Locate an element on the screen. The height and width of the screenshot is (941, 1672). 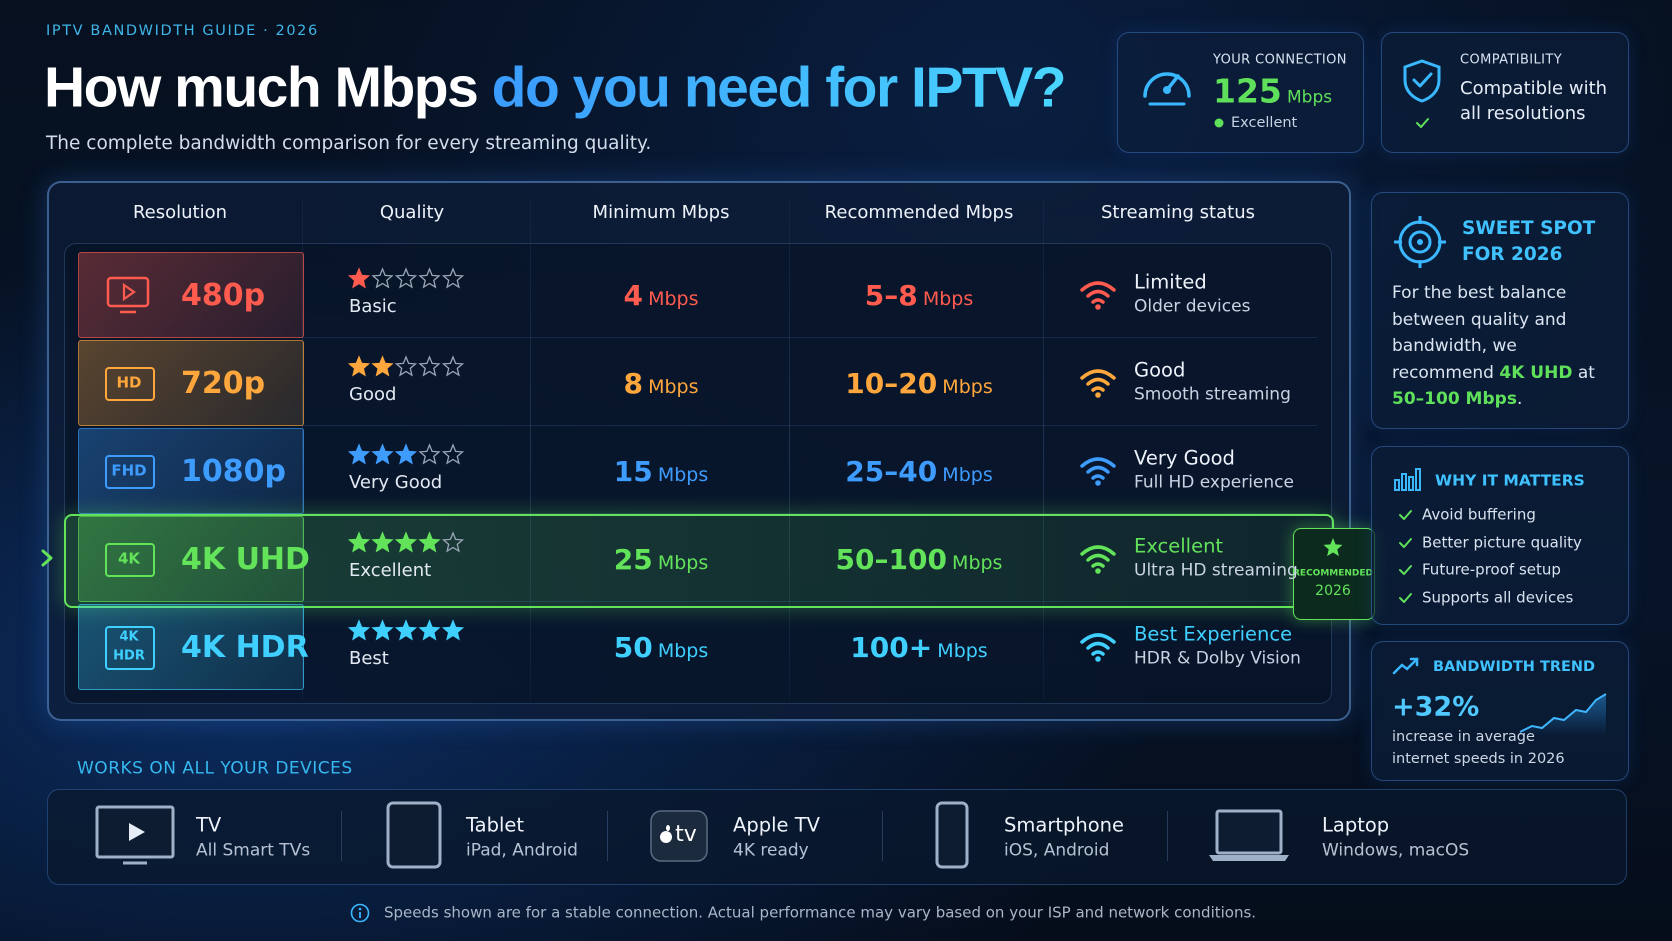
speed-unit: Mbps is located at coordinates (1309, 97).